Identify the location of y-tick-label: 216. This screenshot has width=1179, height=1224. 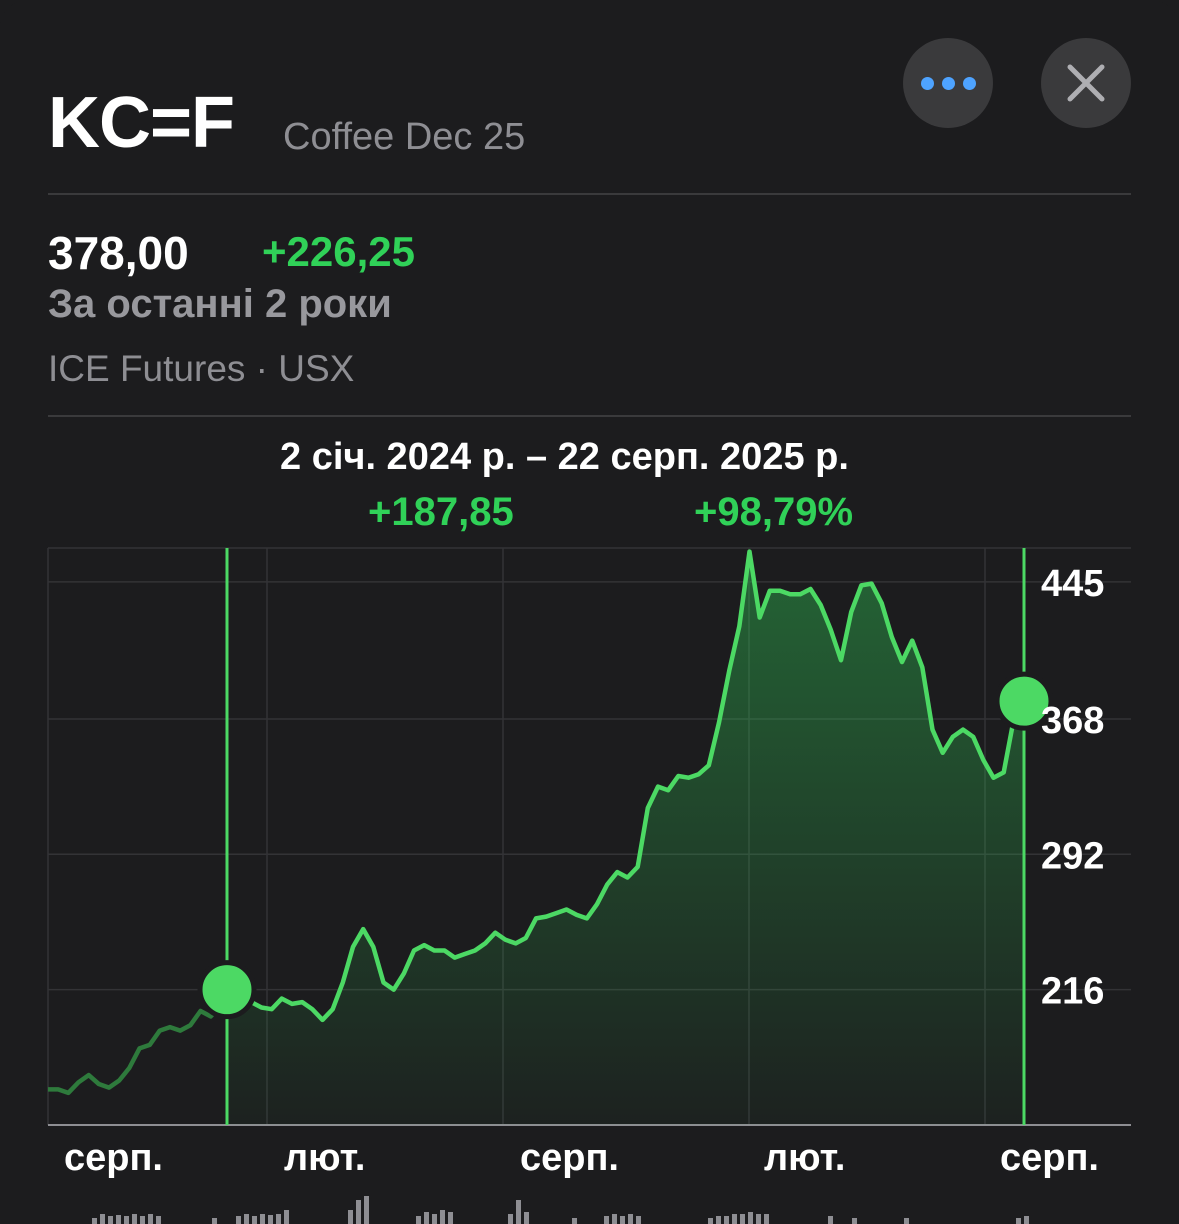
(1072, 992).